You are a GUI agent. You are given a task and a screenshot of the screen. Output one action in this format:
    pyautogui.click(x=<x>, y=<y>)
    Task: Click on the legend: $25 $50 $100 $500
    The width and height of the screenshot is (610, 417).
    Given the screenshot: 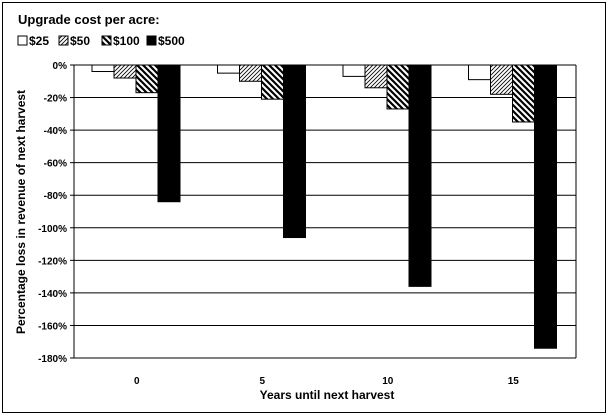 What is the action you would take?
    pyautogui.click(x=101, y=41)
    